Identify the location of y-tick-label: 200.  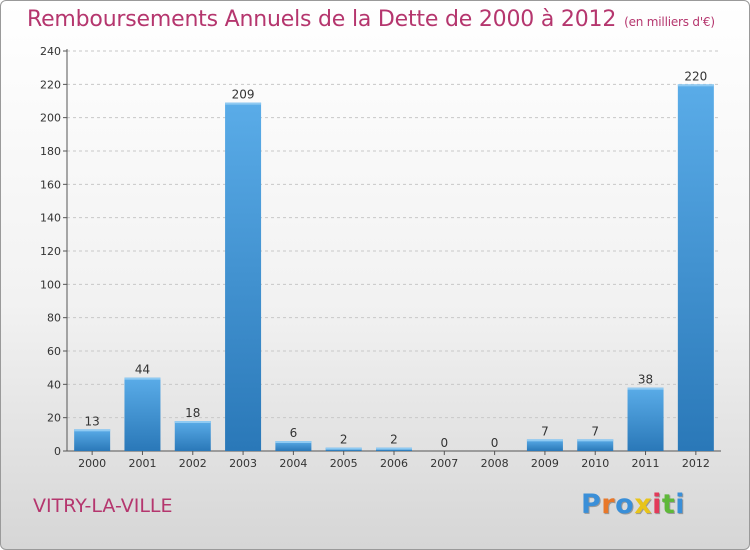
(50, 118).